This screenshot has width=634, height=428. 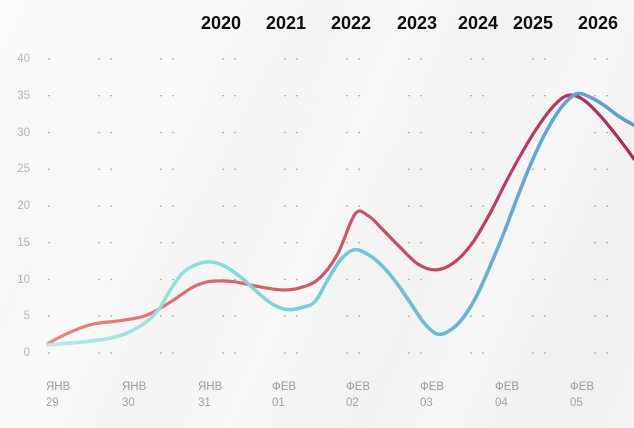 I want to click on x-tick-day: 30, so click(x=128, y=402).